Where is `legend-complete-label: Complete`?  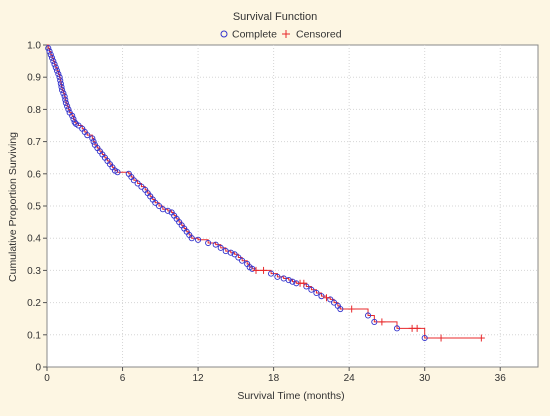 legend-complete-label: Complete is located at coordinates (254, 35).